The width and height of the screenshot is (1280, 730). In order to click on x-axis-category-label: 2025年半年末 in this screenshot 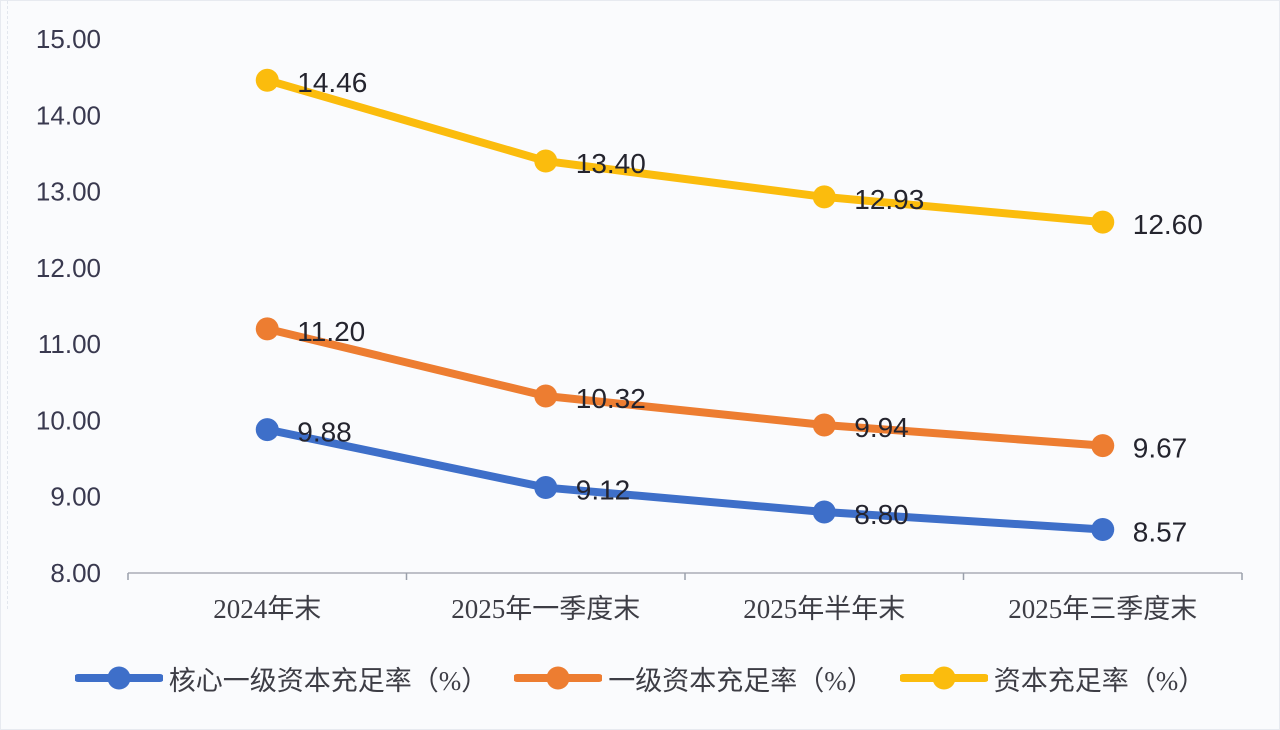, I will do `click(824, 609)`.